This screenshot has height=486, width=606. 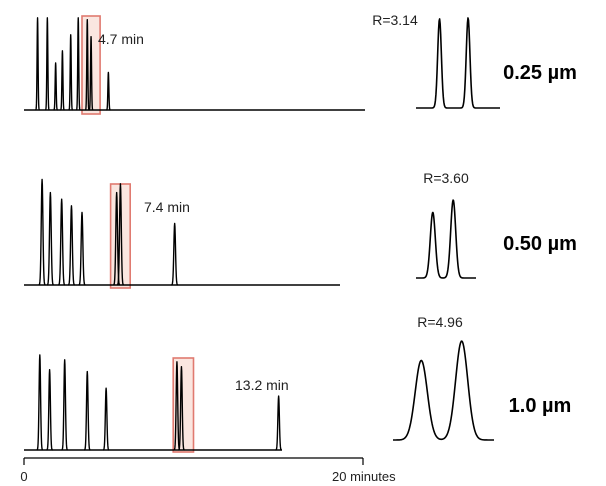 What do you see at coordinates (23, 476) in the screenshot?
I see `time-axis-label-start: 0` at bounding box center [23, 476].